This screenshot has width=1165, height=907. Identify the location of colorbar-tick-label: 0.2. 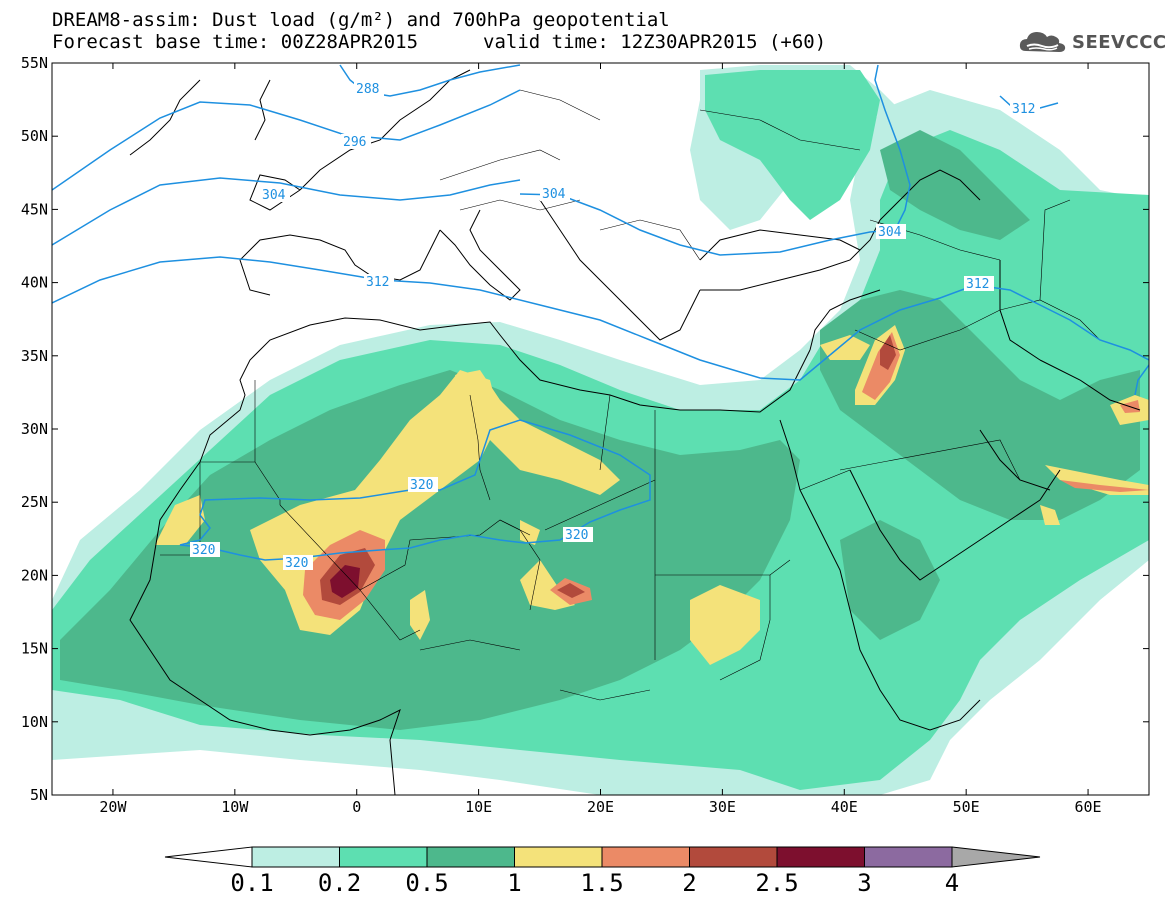
(339, 883).